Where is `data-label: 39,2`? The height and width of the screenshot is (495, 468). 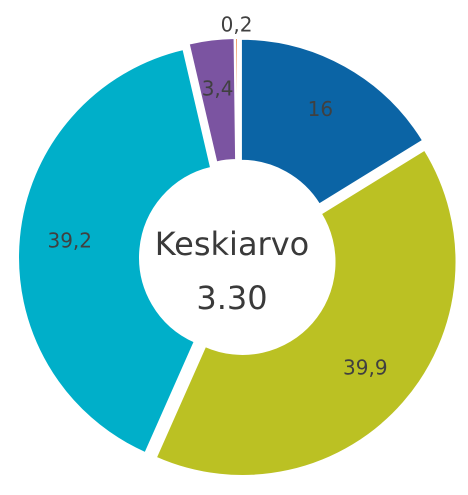
data-label: 39,2 is located at coordinates (69, 241).